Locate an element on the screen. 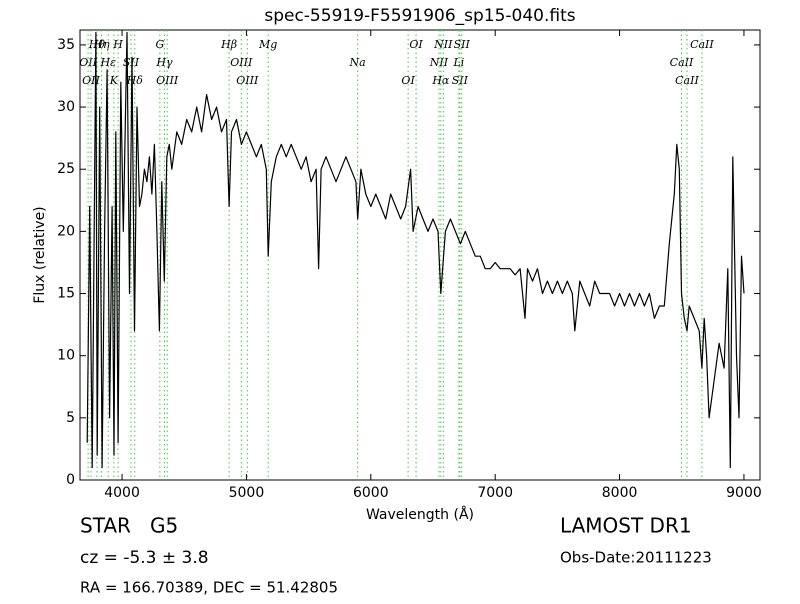 Image resolution: width=800 pixels, height=604 pixels. spectral-line-label: Hγ is located at coordinates (164, 62).